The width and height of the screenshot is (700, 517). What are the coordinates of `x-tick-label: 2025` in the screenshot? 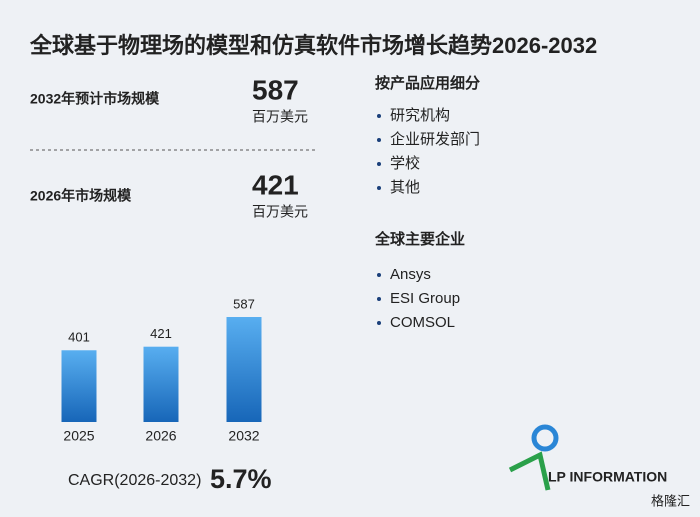 It's located at (78, 436).